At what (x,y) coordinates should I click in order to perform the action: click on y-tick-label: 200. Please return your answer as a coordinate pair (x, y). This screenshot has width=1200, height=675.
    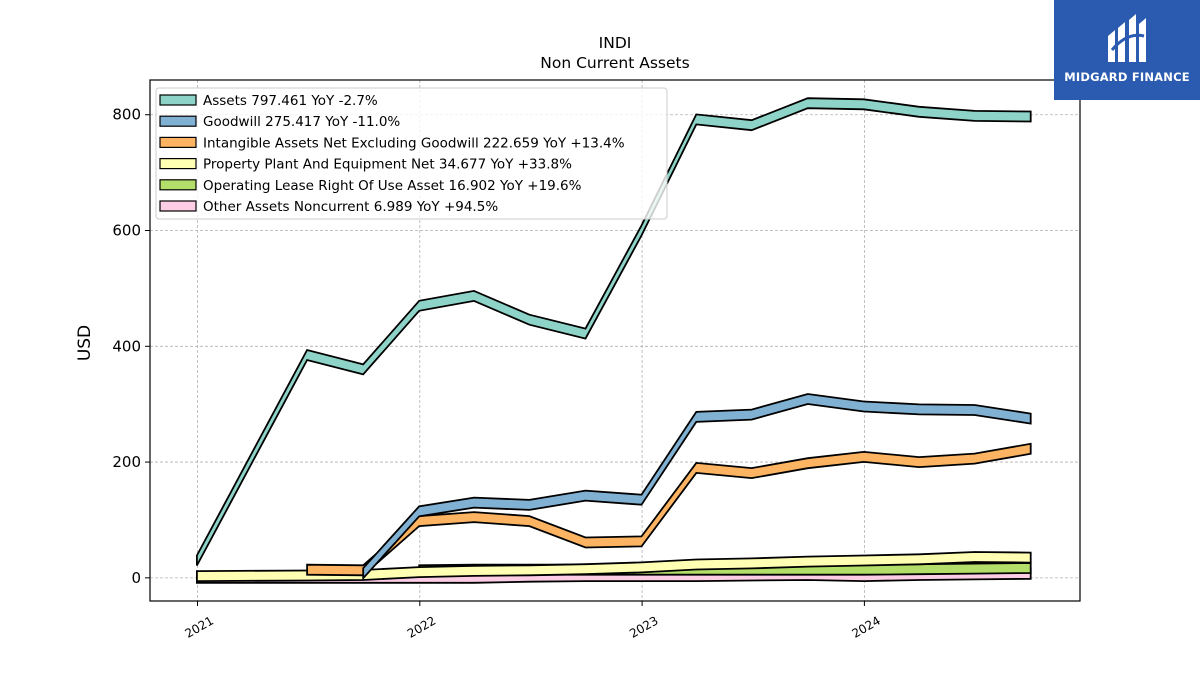
    Looking at the image, I should click on (126, 462).